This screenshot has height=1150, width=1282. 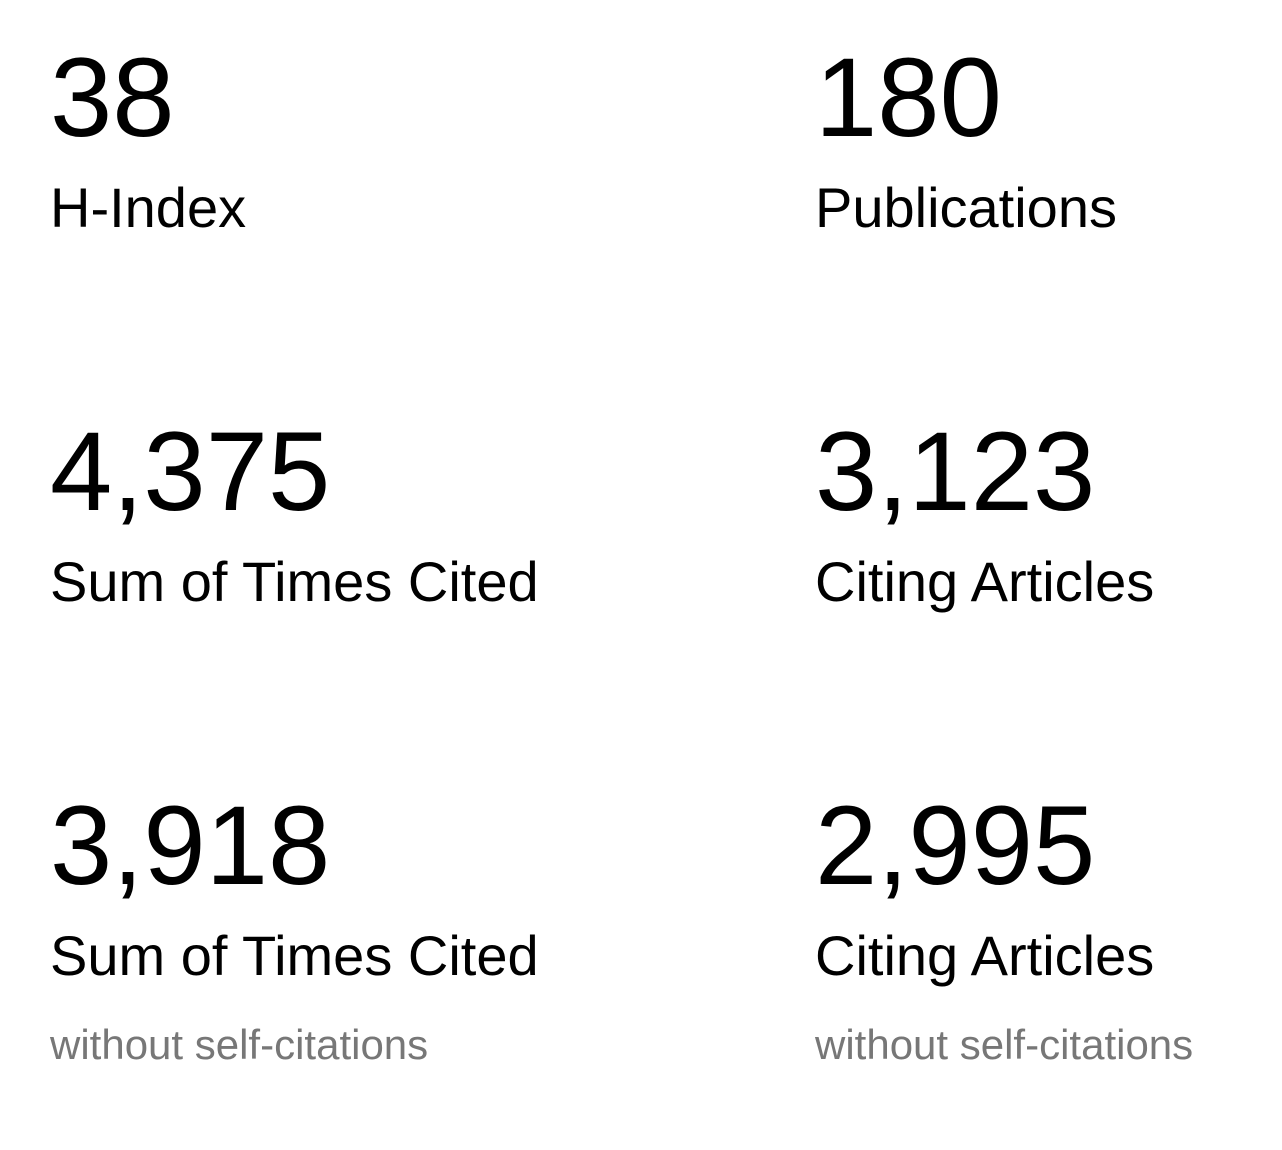 What do you see at coordinates (955, 845) in the screenshot?
I see `metric-value: 2,995` at bounding box center [955, 845].